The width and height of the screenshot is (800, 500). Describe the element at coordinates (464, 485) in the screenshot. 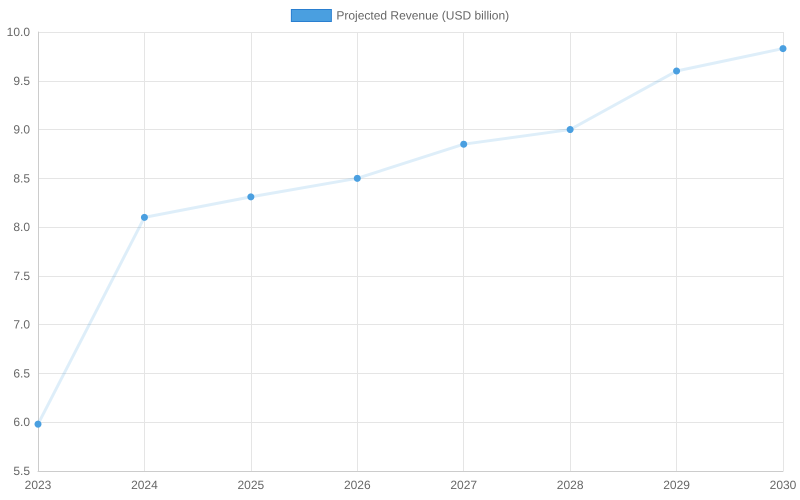

I see `x-tick-label: 2027` at that location.